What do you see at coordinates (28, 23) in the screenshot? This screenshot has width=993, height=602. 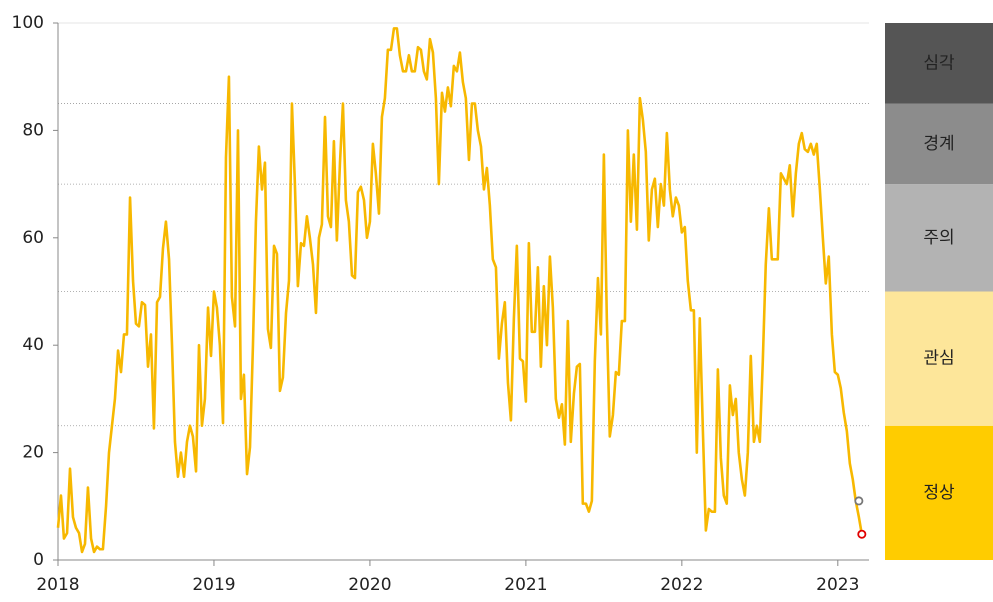 I see `y-tick-label: 100` at bounding box center [28, 23].